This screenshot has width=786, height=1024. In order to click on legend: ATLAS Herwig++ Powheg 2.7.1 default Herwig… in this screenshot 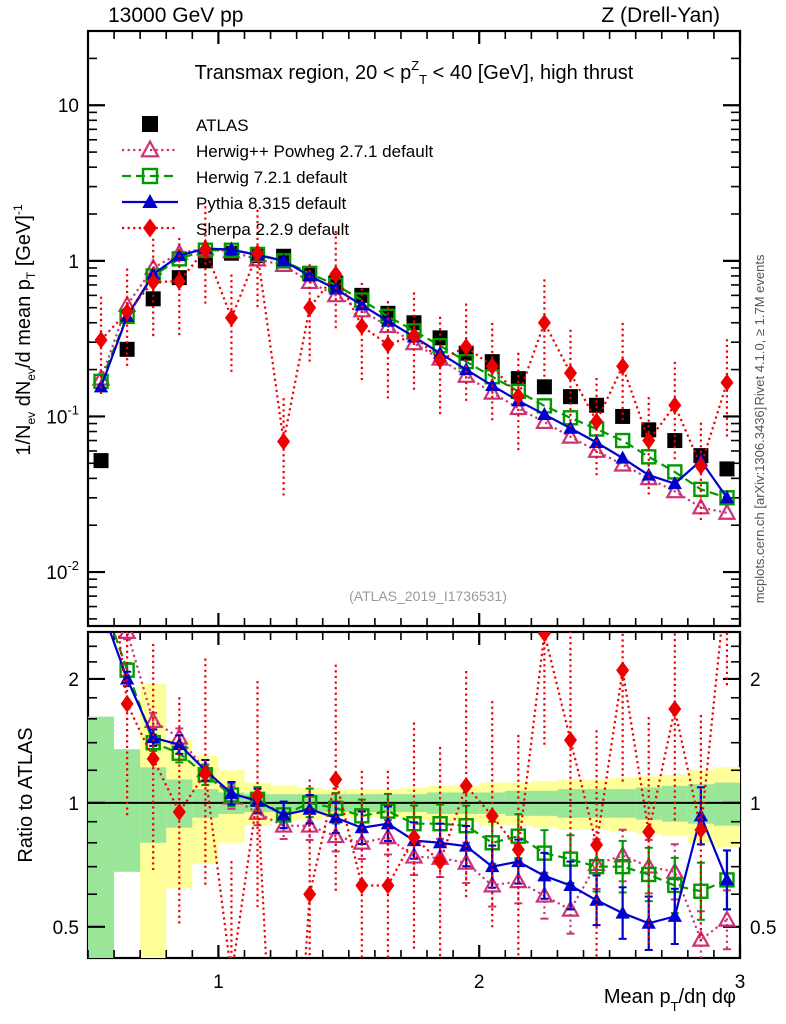, I will do `click(277, 177)`.